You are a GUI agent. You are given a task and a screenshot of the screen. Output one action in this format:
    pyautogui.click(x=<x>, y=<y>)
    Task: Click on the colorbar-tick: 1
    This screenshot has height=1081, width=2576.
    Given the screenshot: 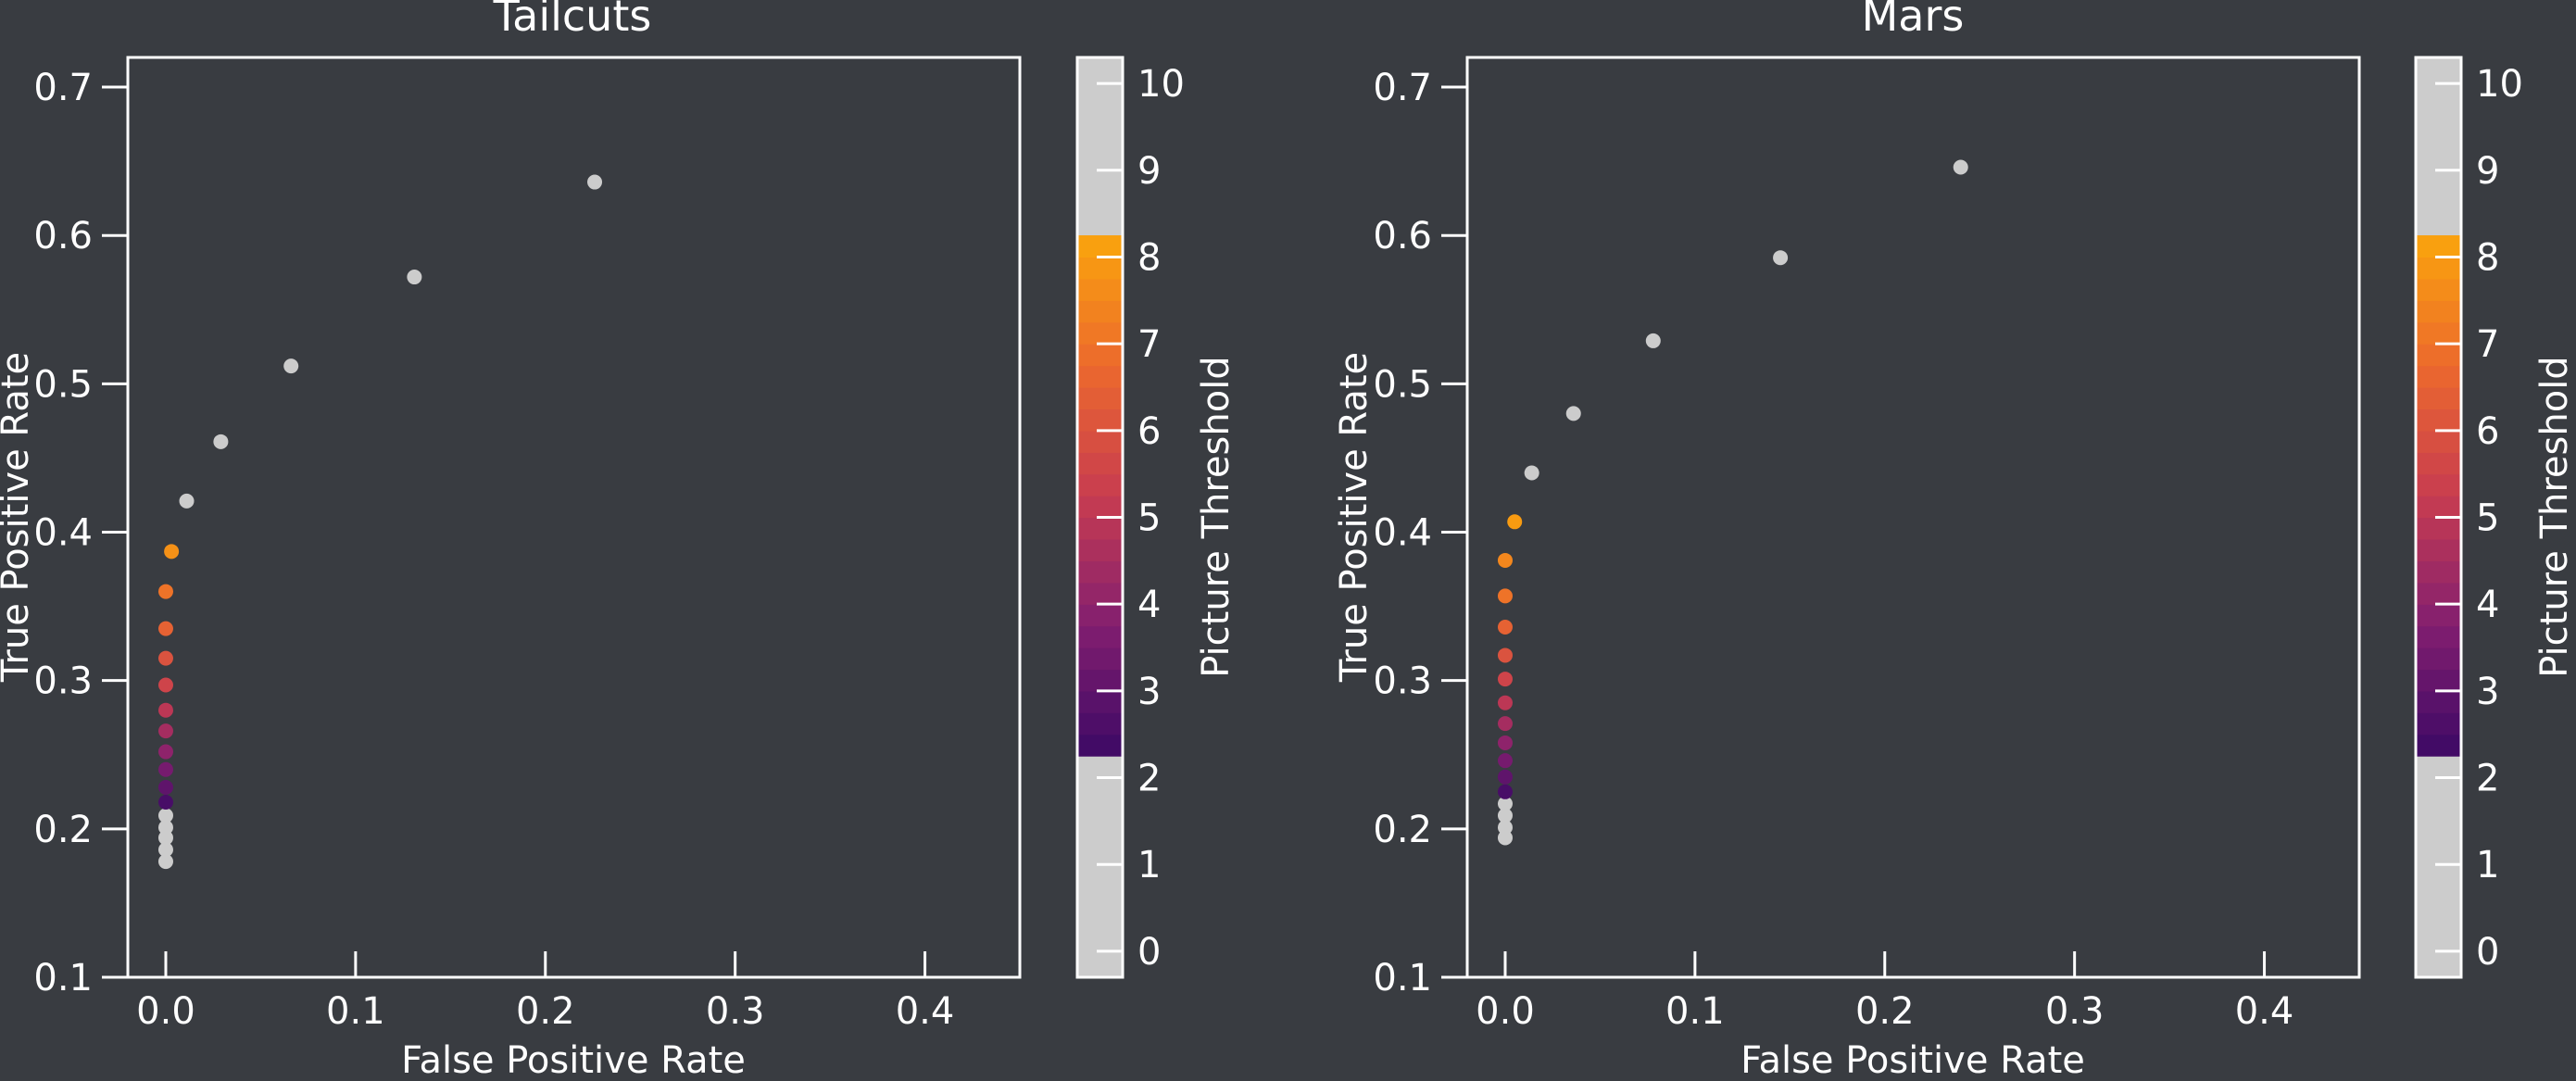 What is the action you would take?
    pyautogui.click(x=1129, y=865)
    